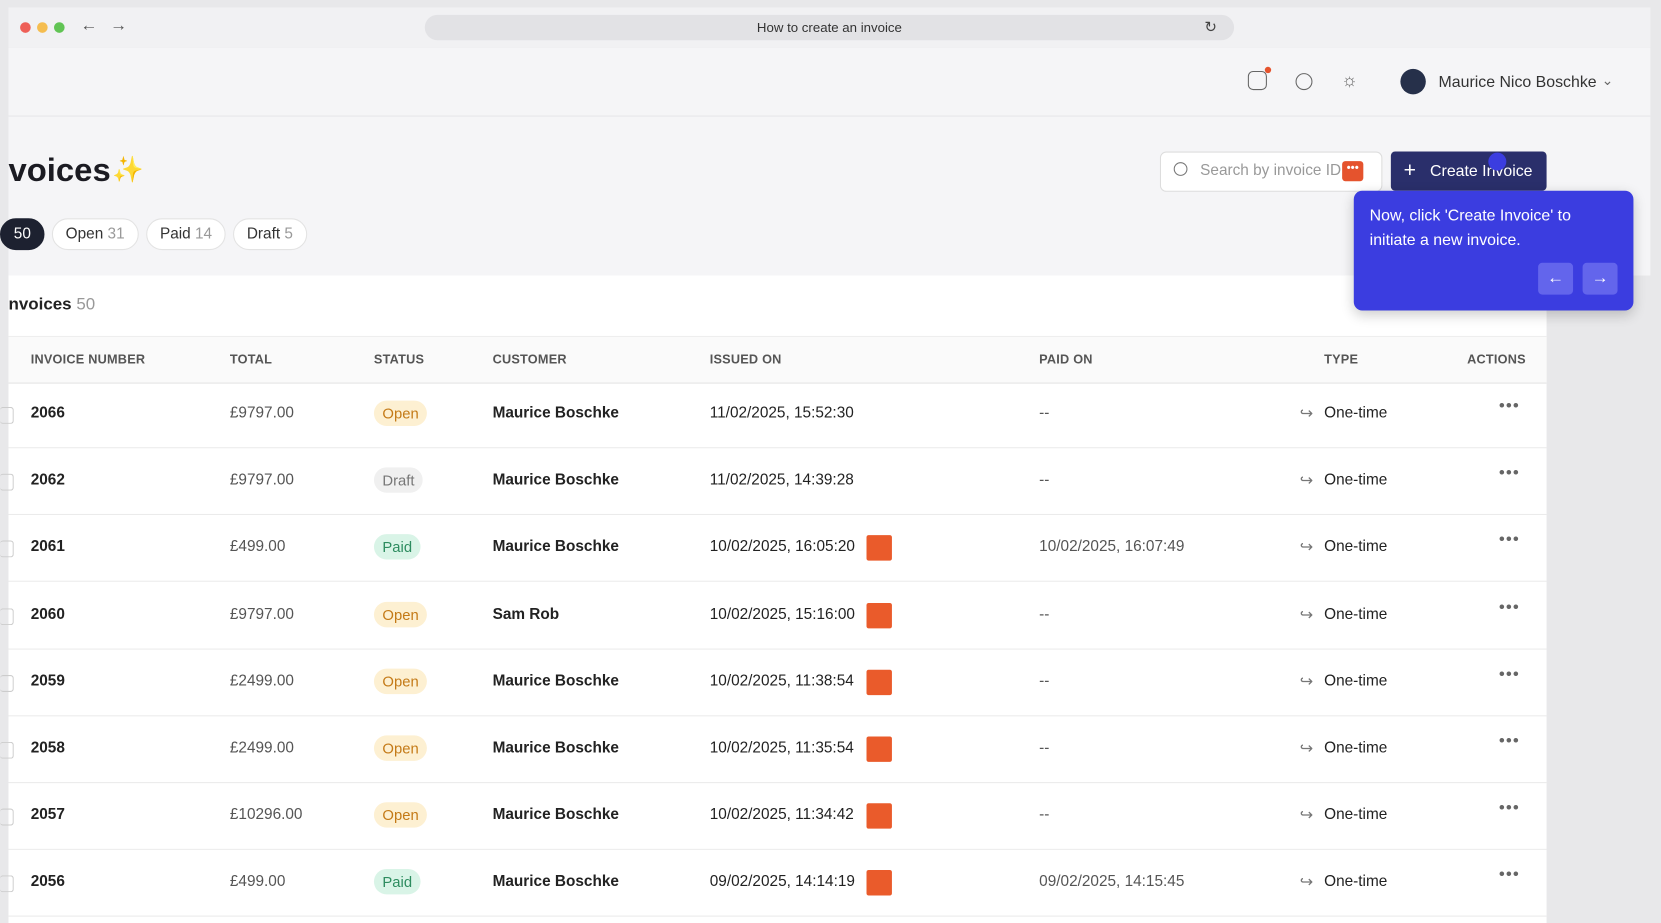 This screenshot has width=1661, height=923. I want to click on forward: →, so click(119, 25).